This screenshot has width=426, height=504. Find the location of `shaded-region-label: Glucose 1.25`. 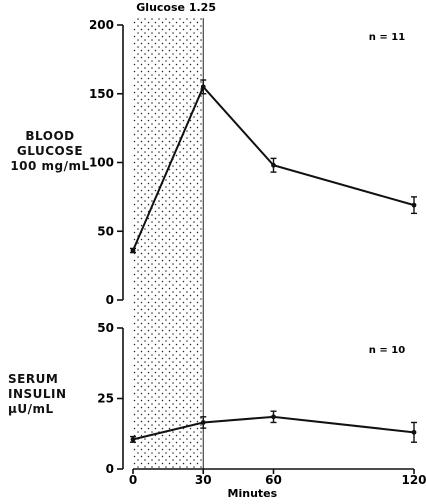

shaded-region-label: Glucose 1.25 is located at coordinates (176, 7).